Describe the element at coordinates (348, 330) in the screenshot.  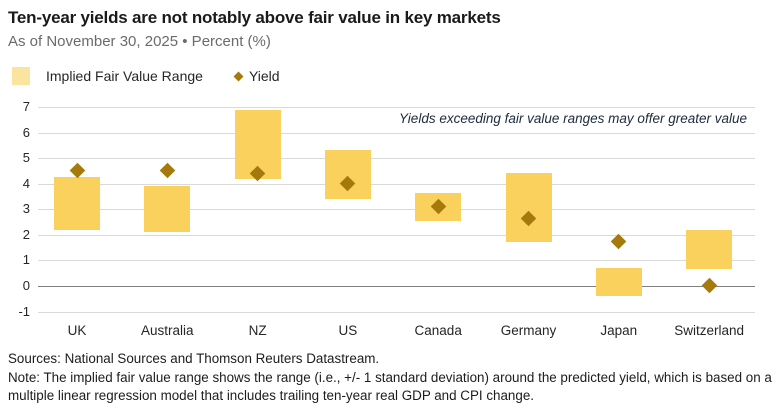
I see `x-axis-label-us: US` at that location.